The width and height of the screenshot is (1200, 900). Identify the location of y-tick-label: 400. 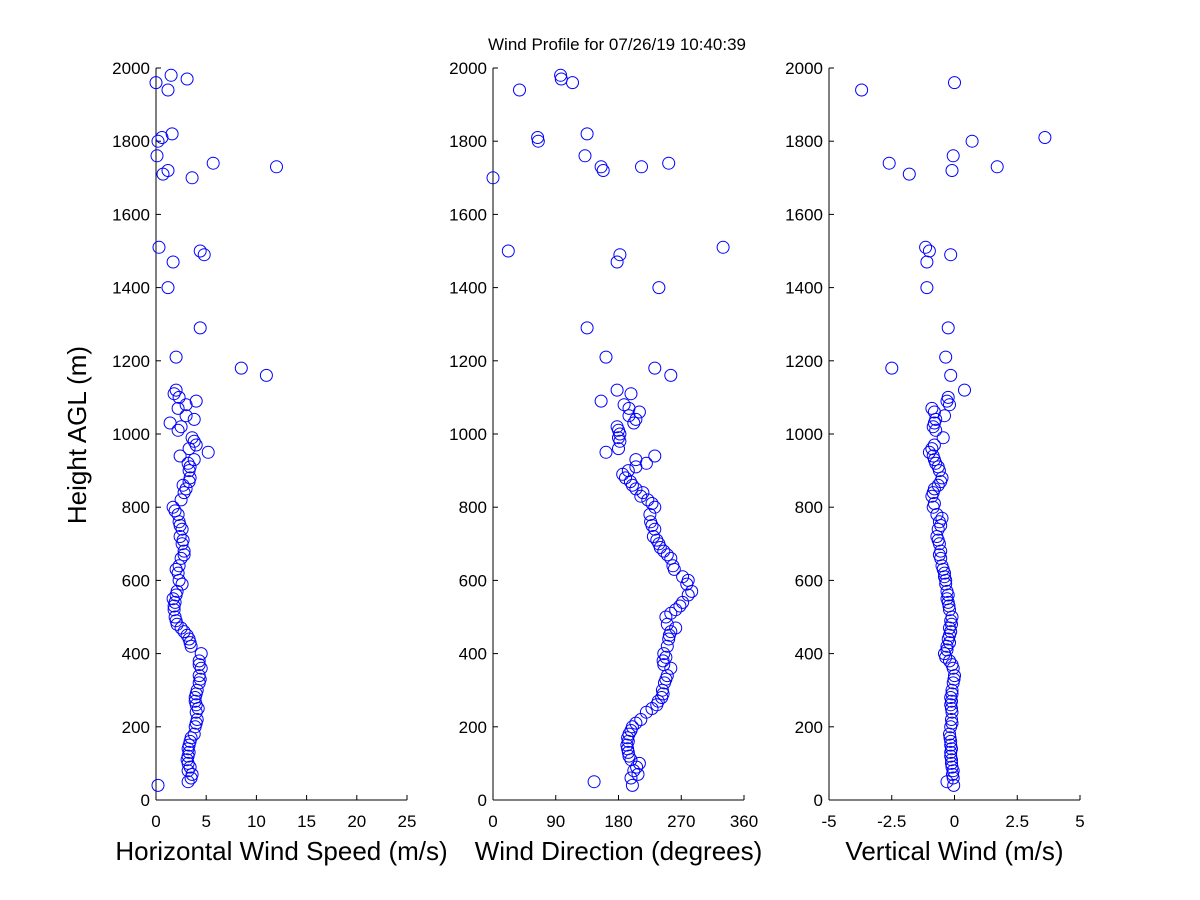
(136, 654).